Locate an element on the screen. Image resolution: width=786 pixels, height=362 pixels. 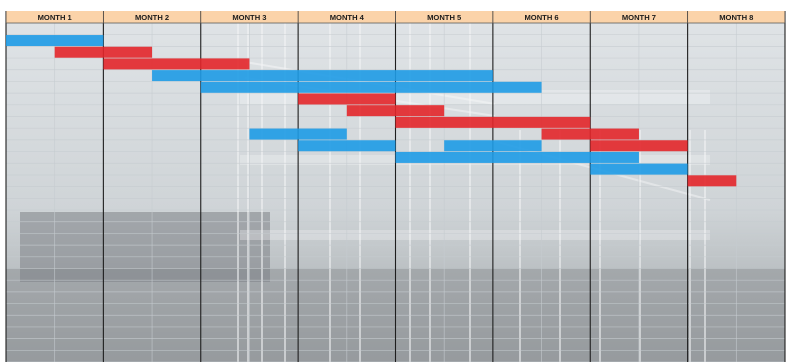
month-header-label: MONTH 6 is located at coordinates (541, 17).